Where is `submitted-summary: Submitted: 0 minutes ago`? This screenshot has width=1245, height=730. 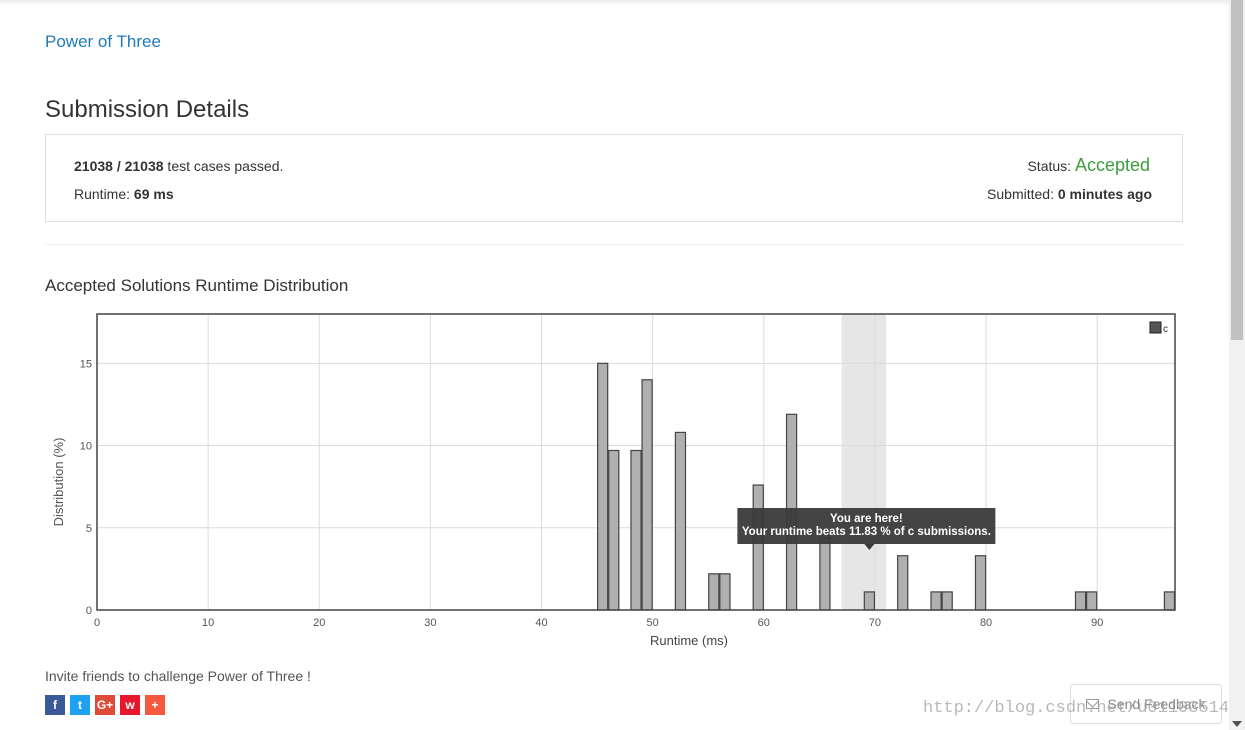
submitted-summary: Submitted: 0 minutes ago is located at coordinates (1069, 194).